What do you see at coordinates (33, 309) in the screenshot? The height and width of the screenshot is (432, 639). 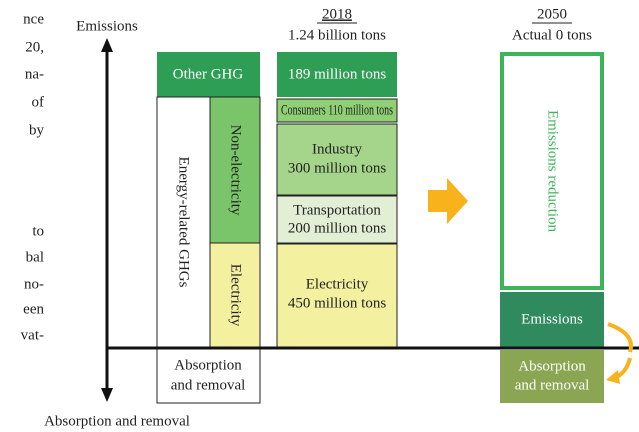 I see `text-line: een` at bounding box center [33, 309].